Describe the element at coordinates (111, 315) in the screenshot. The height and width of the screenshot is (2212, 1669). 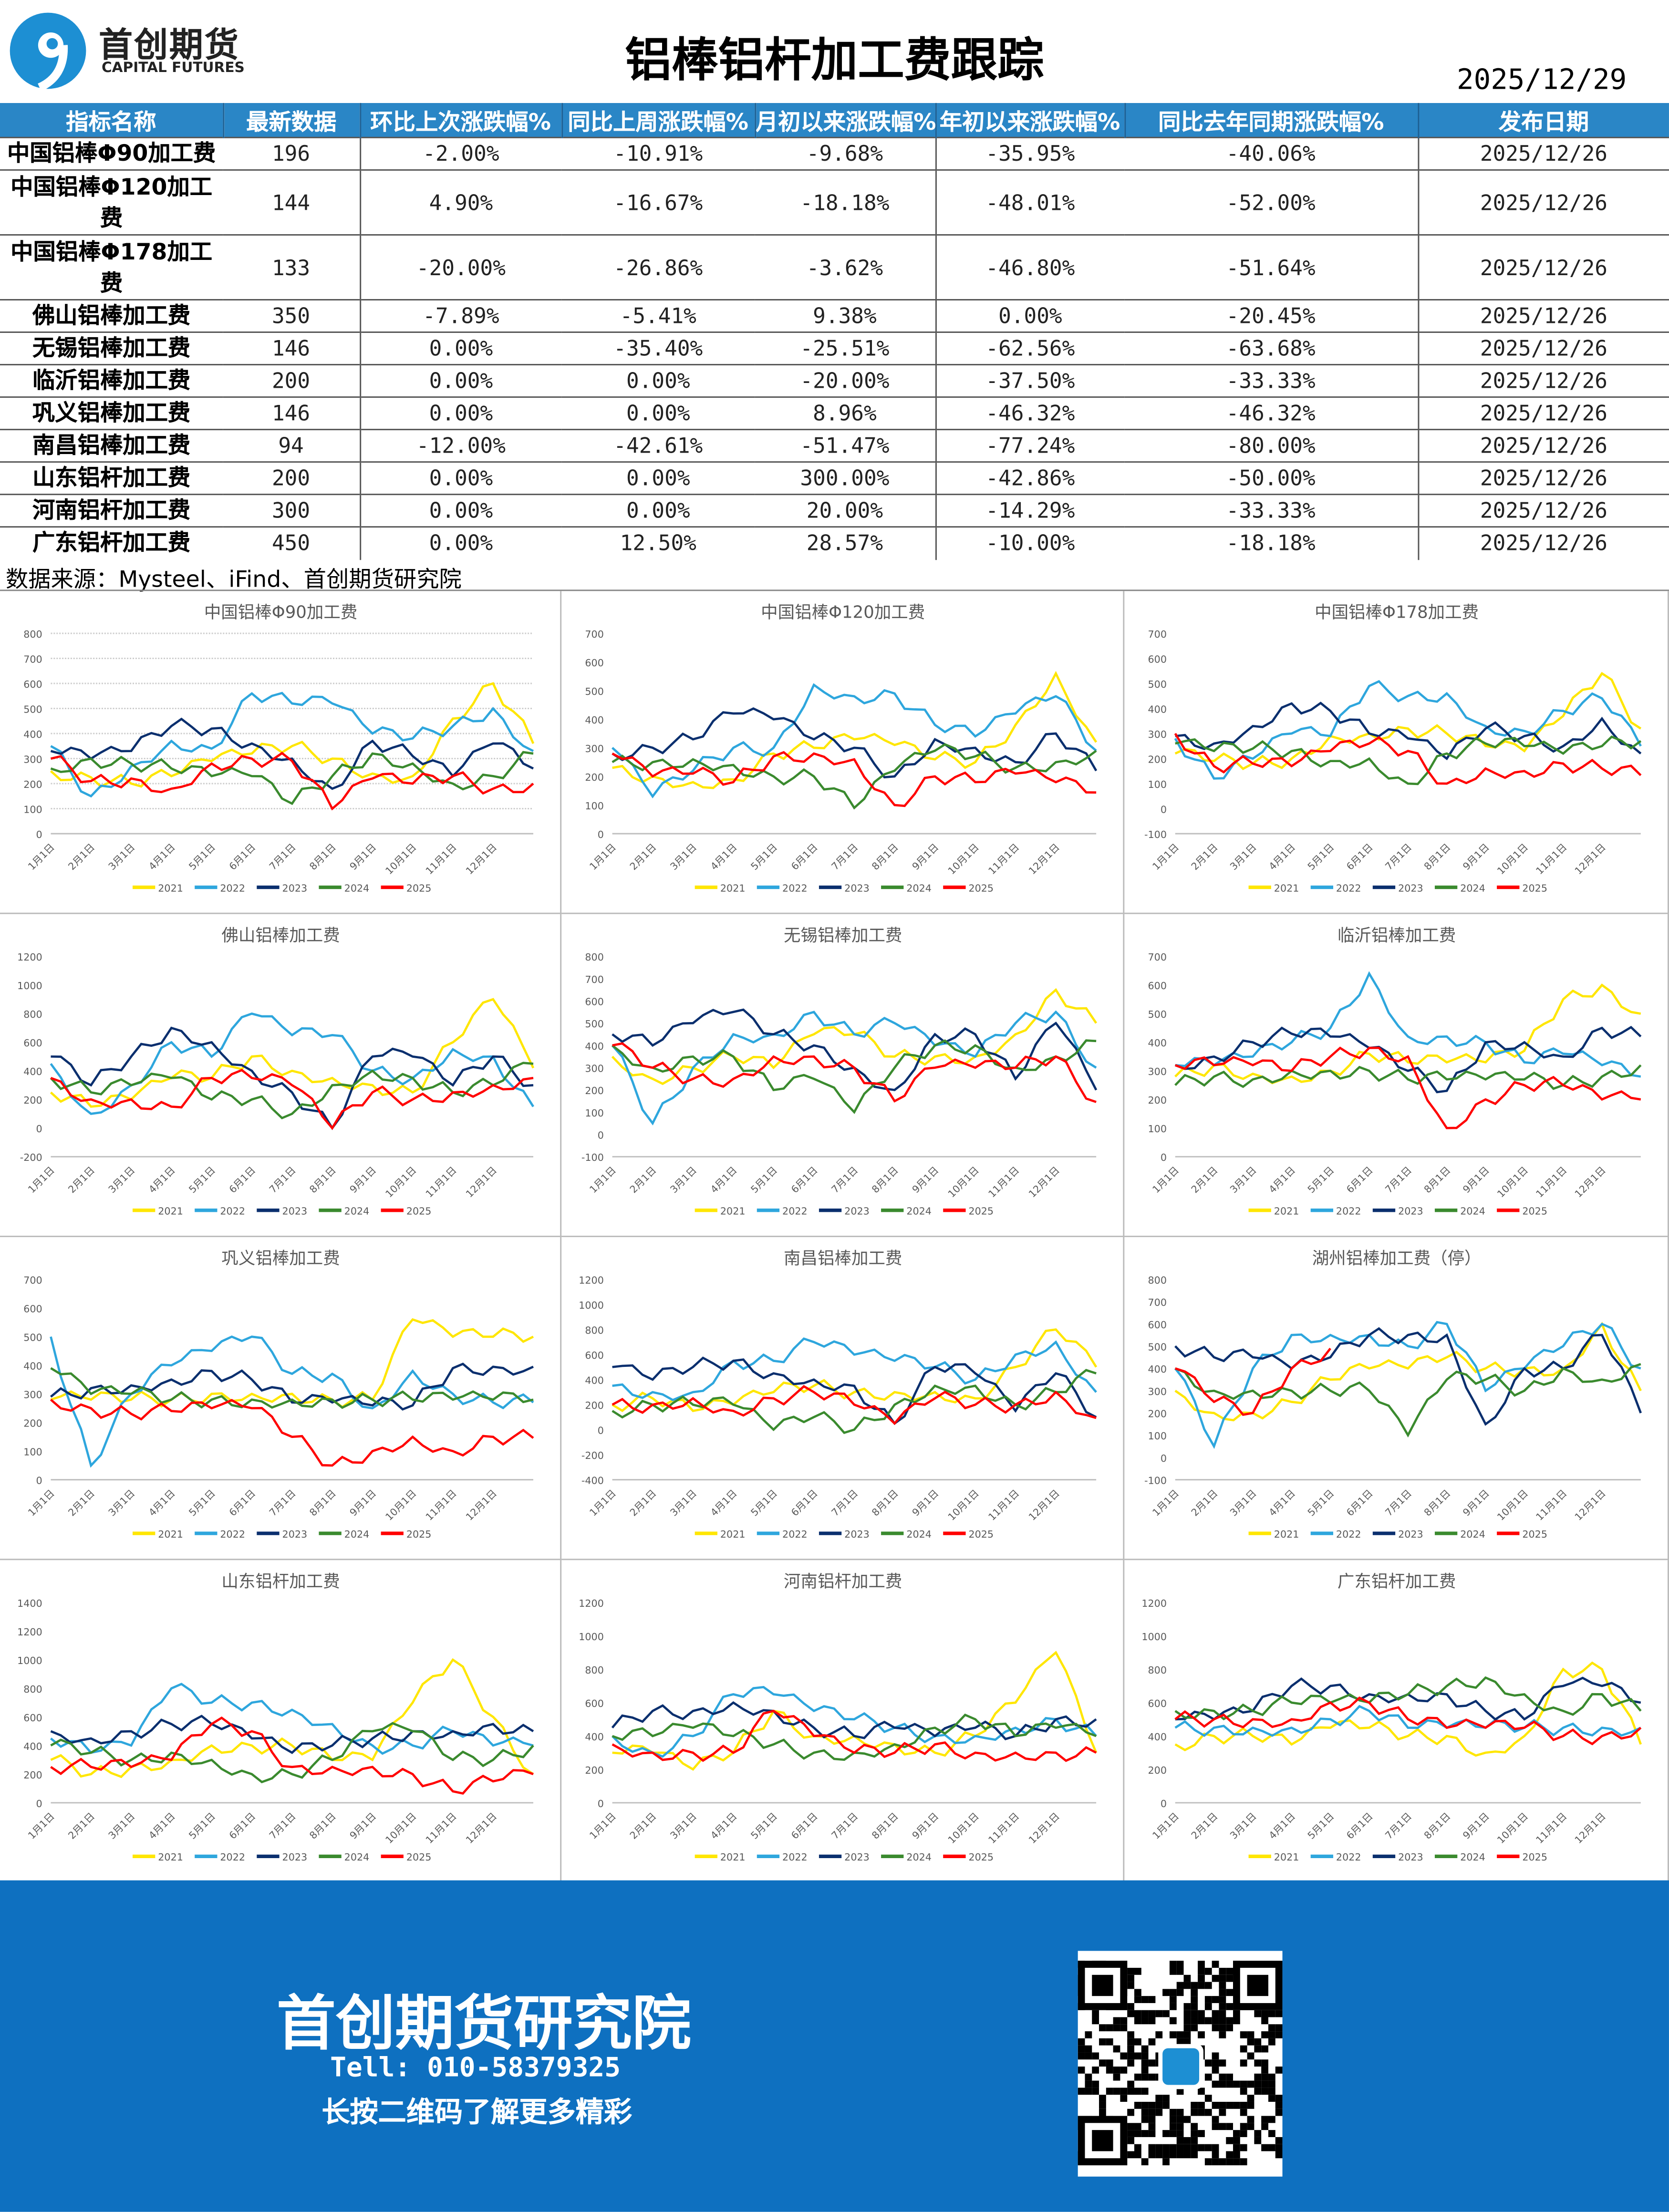
I see `indicator-name: 佛山铝棒加工费` at that location.